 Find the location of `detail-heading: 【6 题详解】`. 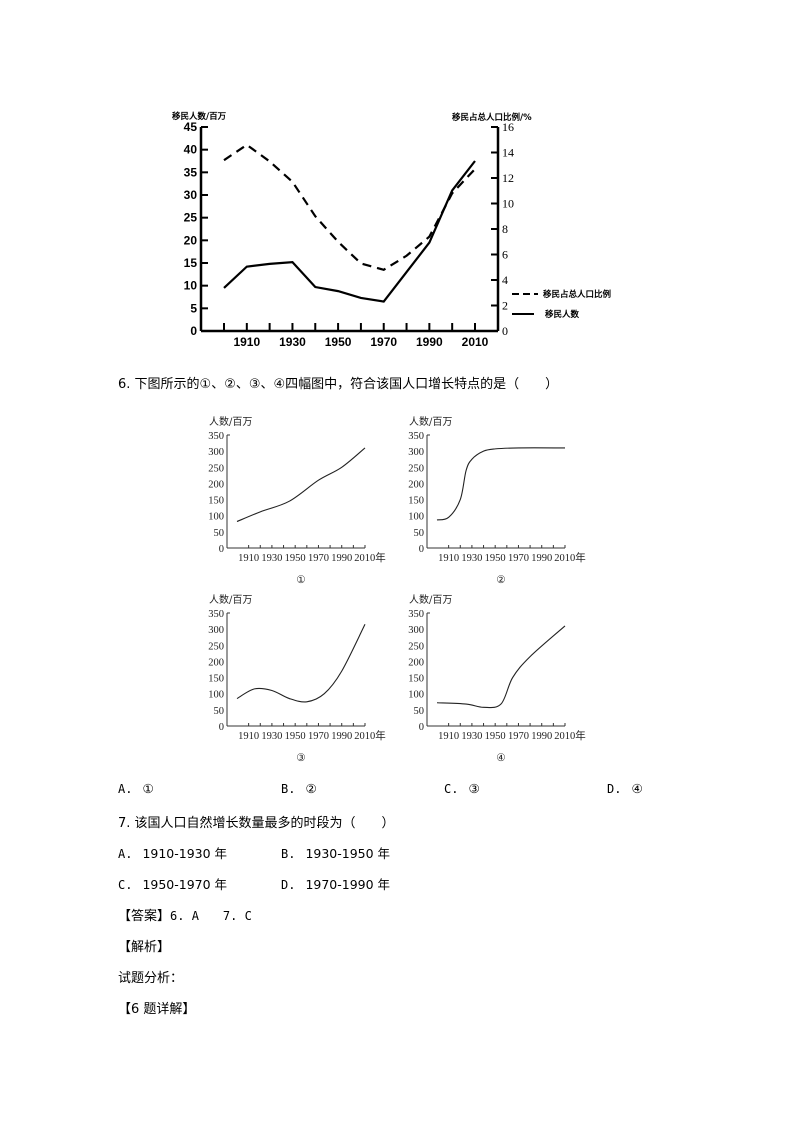

detail-heading: 【6 题详解】 is located at coordinates (157, 1009).